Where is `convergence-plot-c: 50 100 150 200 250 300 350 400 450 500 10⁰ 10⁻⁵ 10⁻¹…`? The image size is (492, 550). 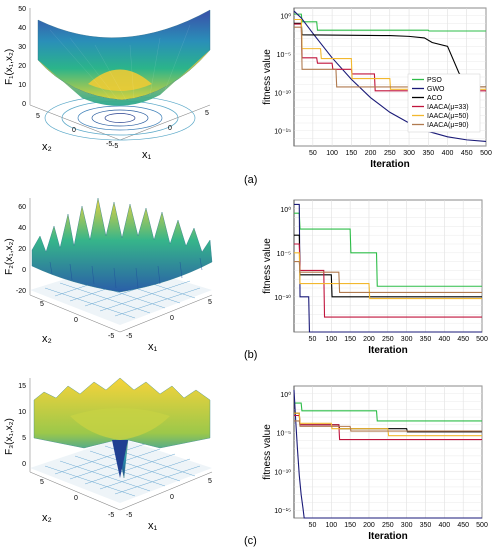 convergence-plot-c: 50 100 150 200 250 300 350 400 450 500 10⁰ 10⁻⁵ 10⁻¹… is located at coordinates (375, 463).